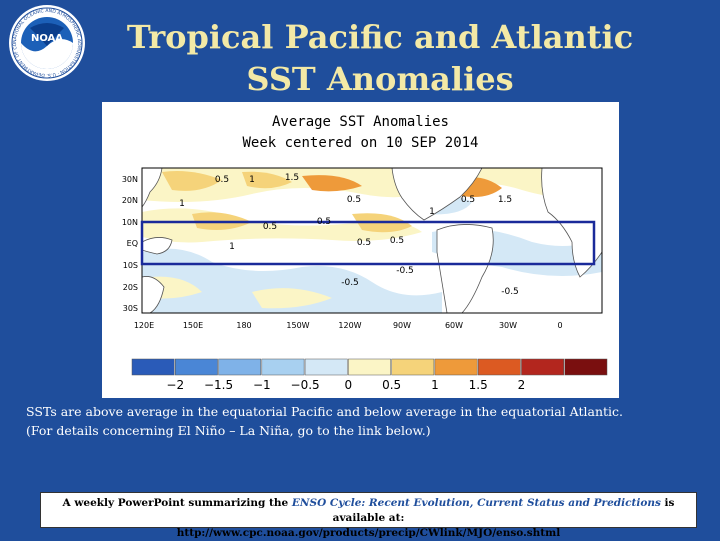 This screenshot has height=541, width=720. I want to click on lon-label: 150E, so click(193, 325).